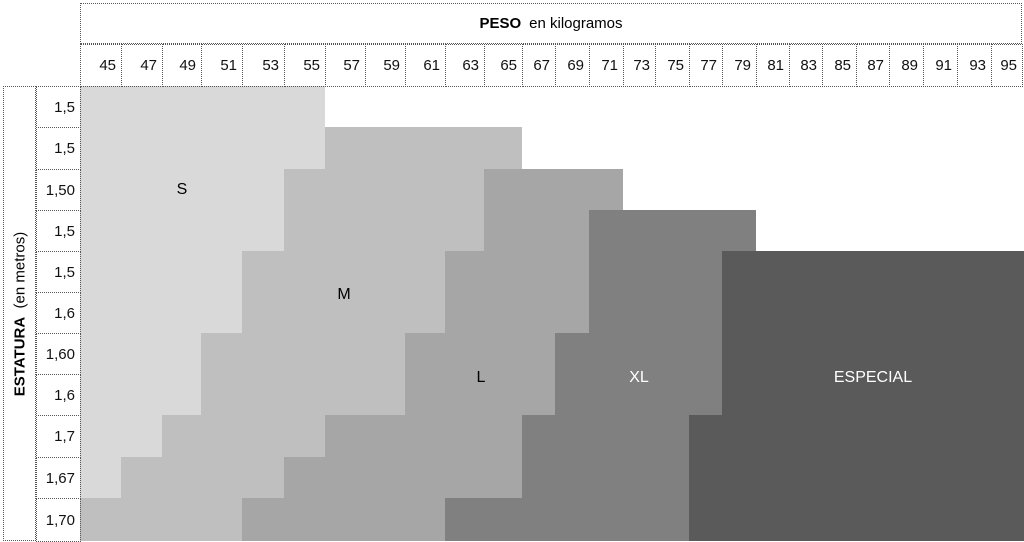  I want to click on x-tick: 69, so click(572, 65).